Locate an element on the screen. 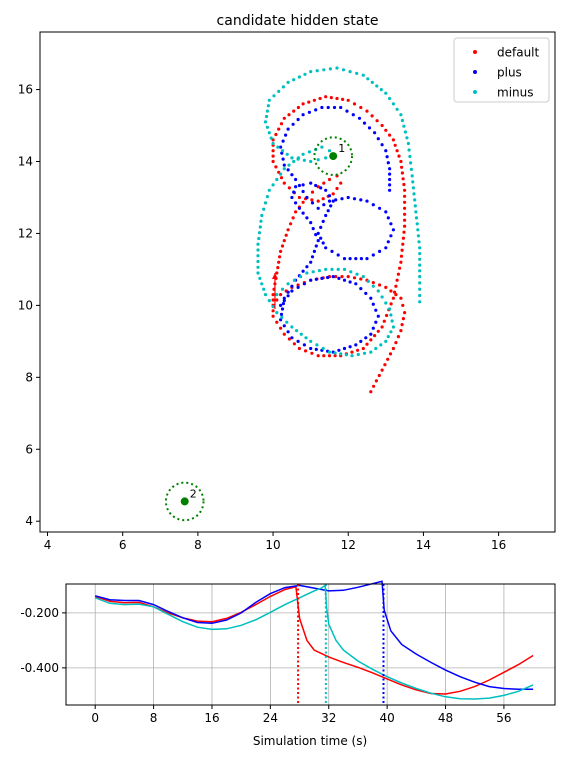 The width and height of the screenshot is (570, 760). legend-box is located at coordinates (501, 70).